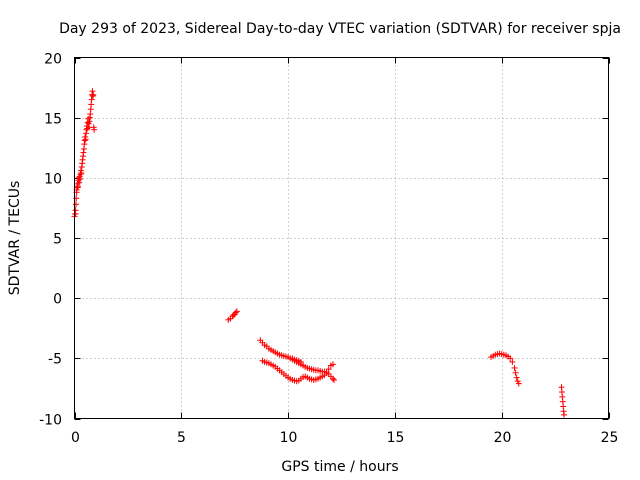  Describe the element at coordinates (339, 467) in the screenshot. I see `x-axis-label: GPS time / hours` at that location.